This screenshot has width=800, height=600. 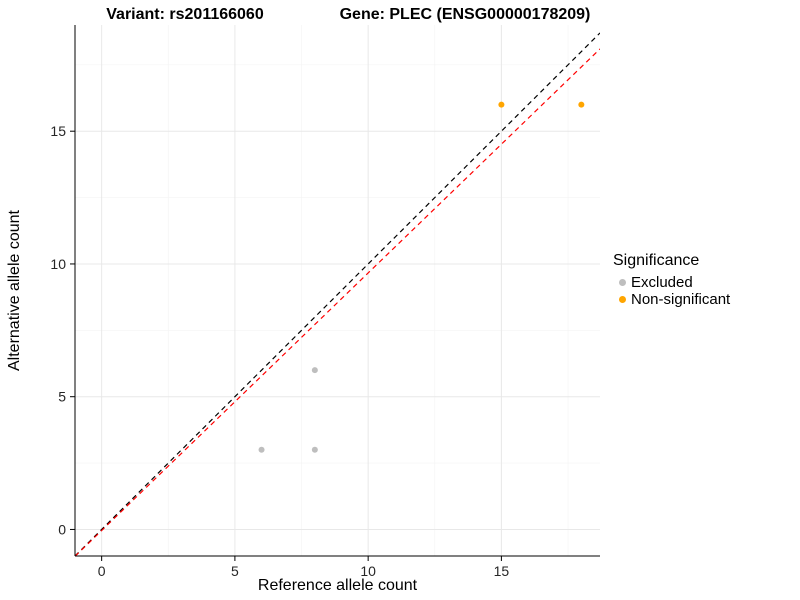 I want to click on y-axis-label: Alternative allele count, so click(x=14, y=290).